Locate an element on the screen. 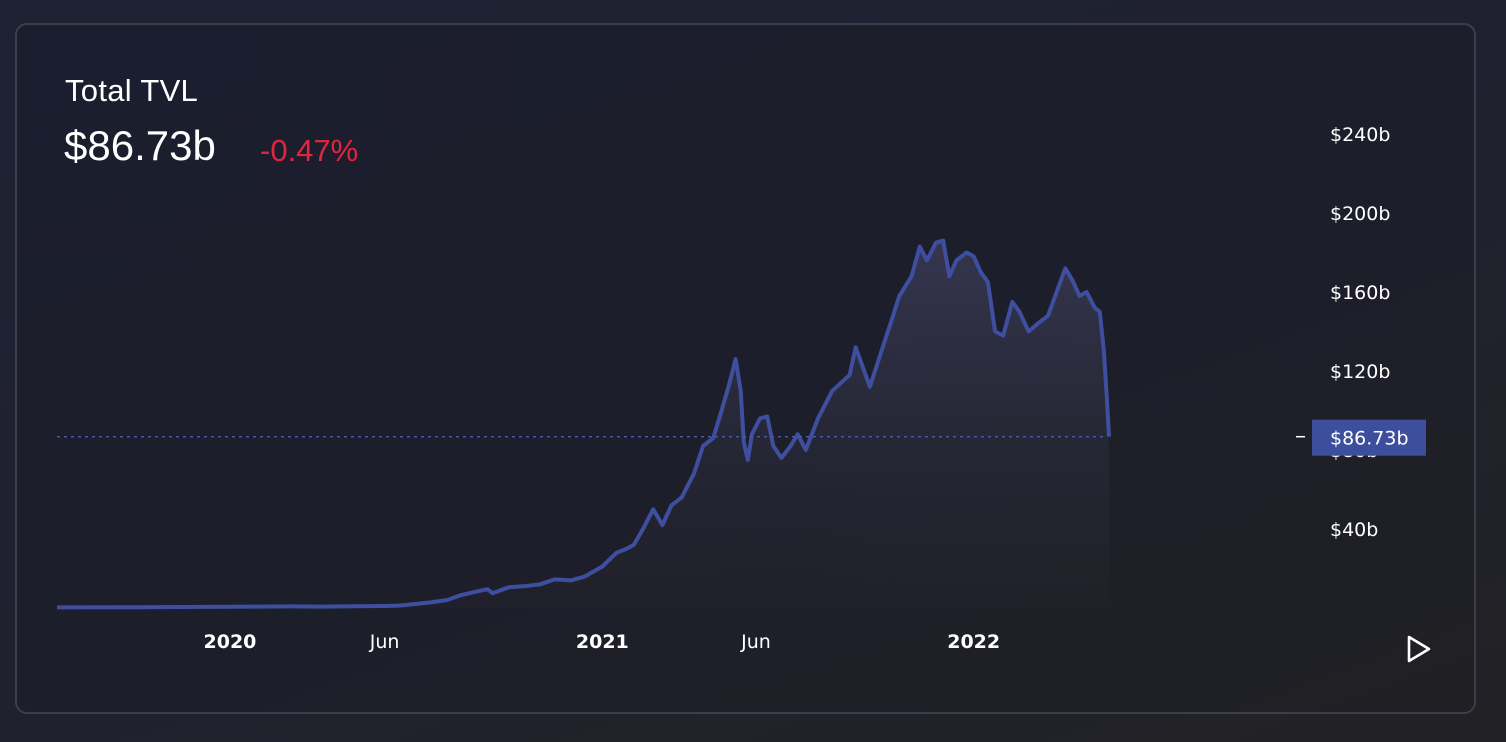 This screenshot has width=1506, height=742. percent-change: -0.47% is located at coordinates (309, 150).